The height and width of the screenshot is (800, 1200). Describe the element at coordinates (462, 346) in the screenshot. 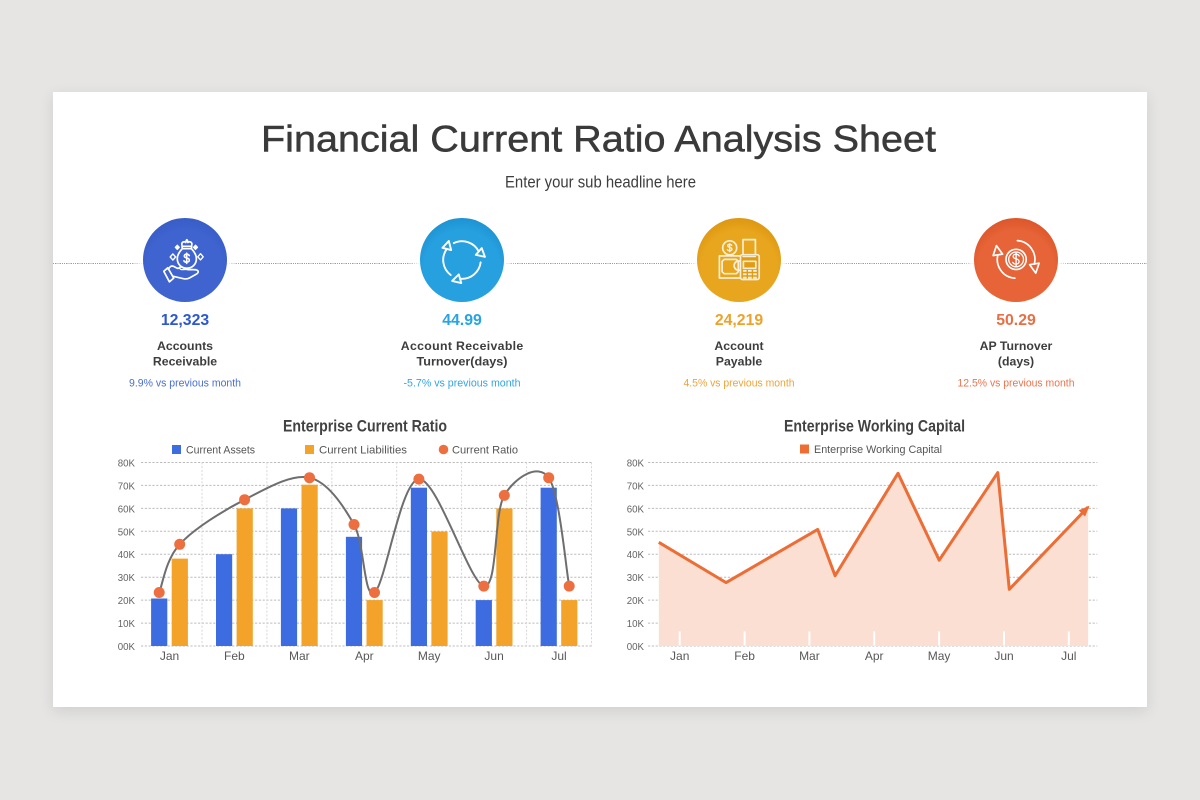

I see `svg-text: Account Receivable` at that location.